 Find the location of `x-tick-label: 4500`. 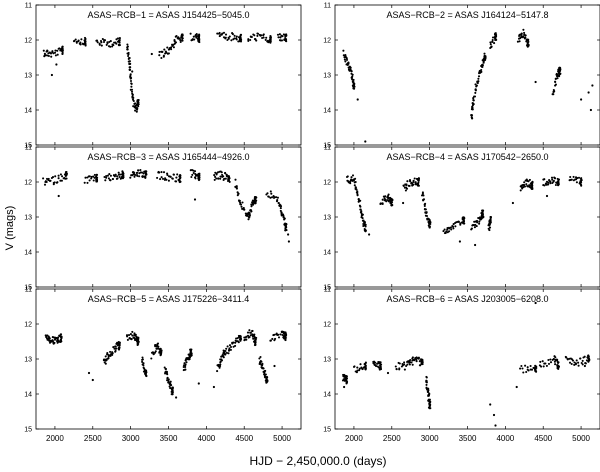

x-tick-label: 4500 is located at coordinates (244, 438).